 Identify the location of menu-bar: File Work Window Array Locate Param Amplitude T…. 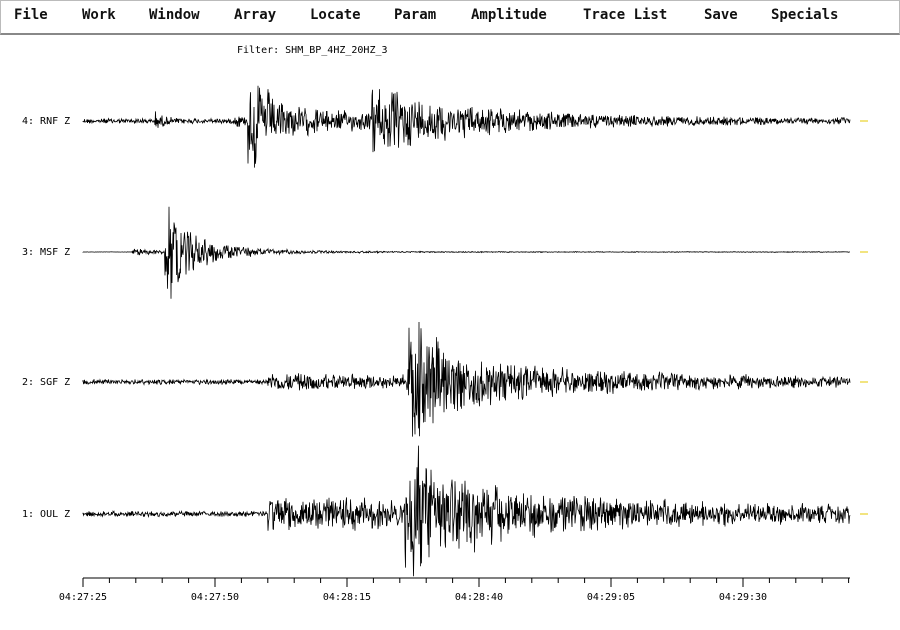
(450, 17).